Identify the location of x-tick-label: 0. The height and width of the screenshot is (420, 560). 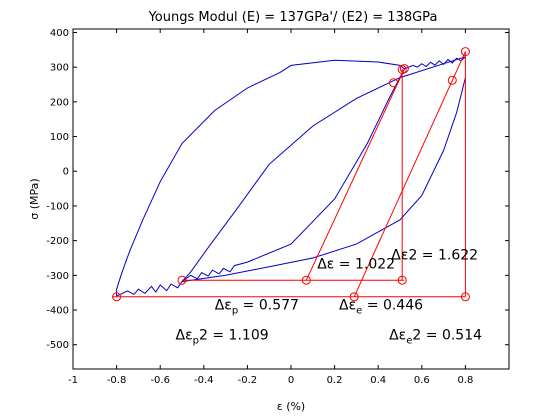
(291, 380).